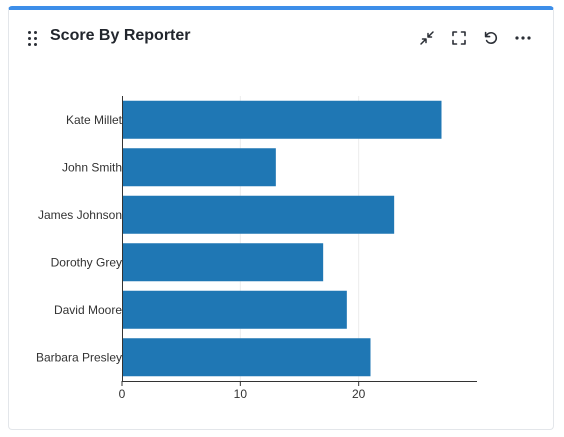 Image resolution: width=564 pixels, height=437 pixels. What do you see at coordinates (88, 310) in the screenshot?
I see `y-tick-label: David Moore` at bounding box center [88, 310].